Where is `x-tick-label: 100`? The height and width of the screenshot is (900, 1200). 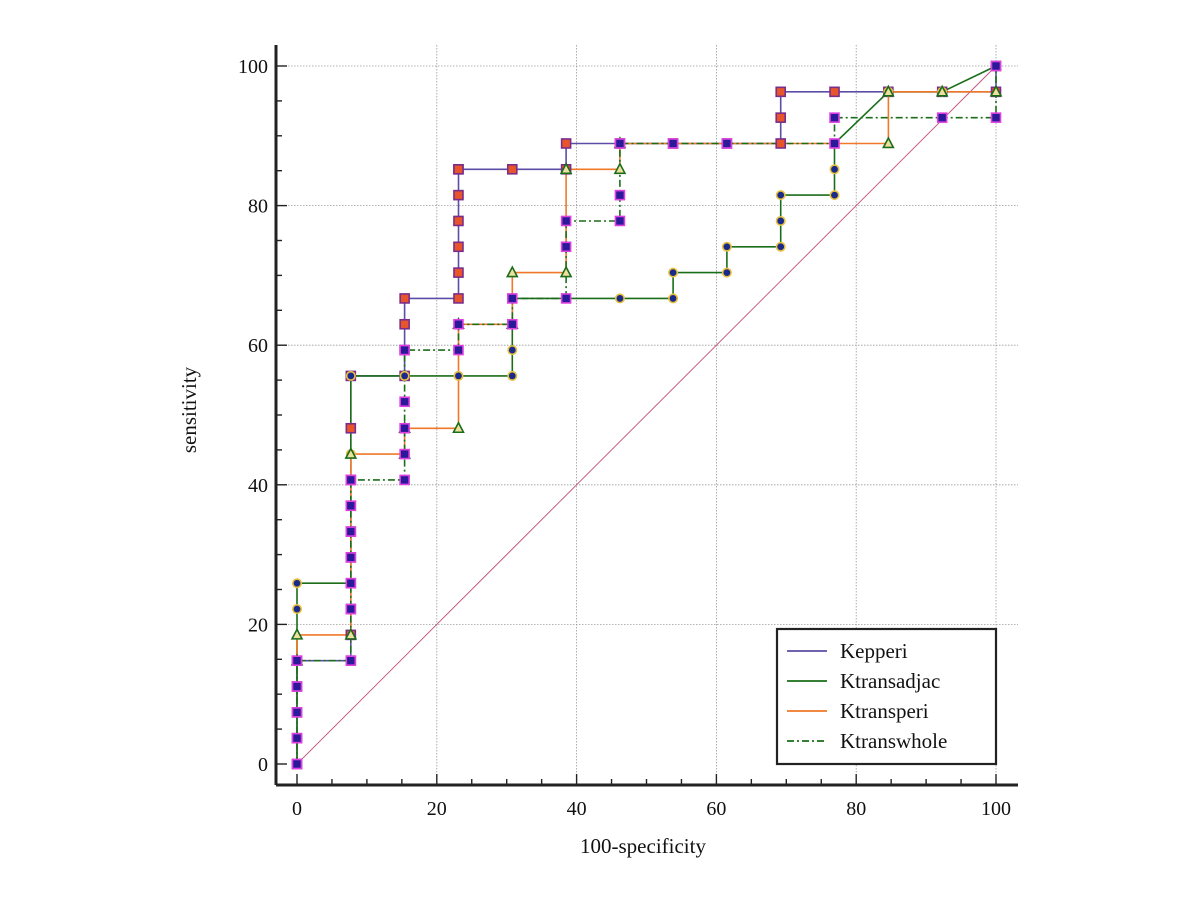 x-tick-label: 100 is located at coordinates (996, 809).